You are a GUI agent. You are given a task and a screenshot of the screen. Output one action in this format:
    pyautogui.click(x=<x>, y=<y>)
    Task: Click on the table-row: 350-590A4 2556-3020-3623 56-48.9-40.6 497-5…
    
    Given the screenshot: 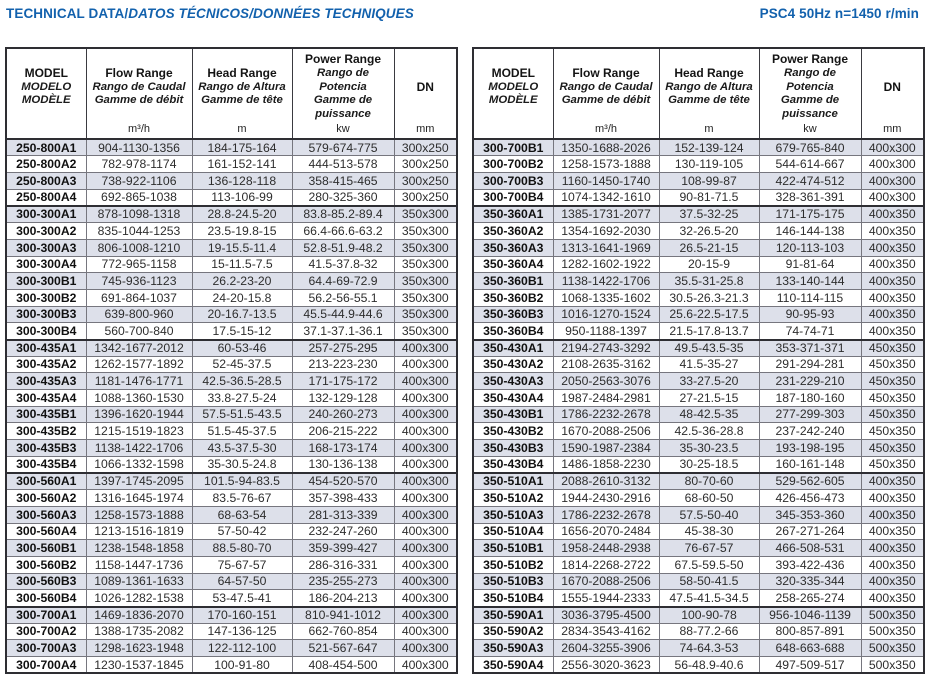 What is the action you would take?
    pyautogui.click(x=698, y=665)
    